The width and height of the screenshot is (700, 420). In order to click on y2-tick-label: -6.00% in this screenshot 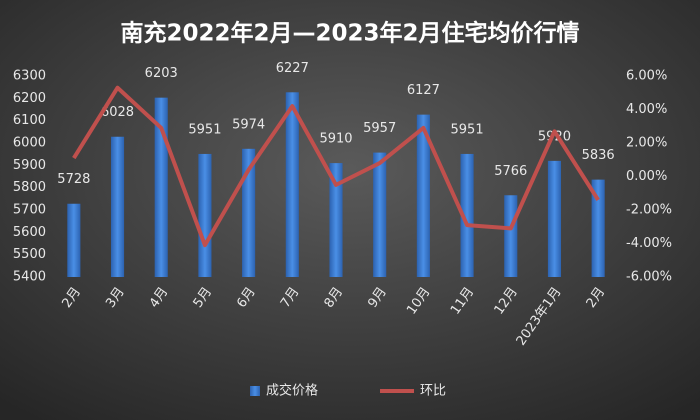, I will do `click(649, 277)`.